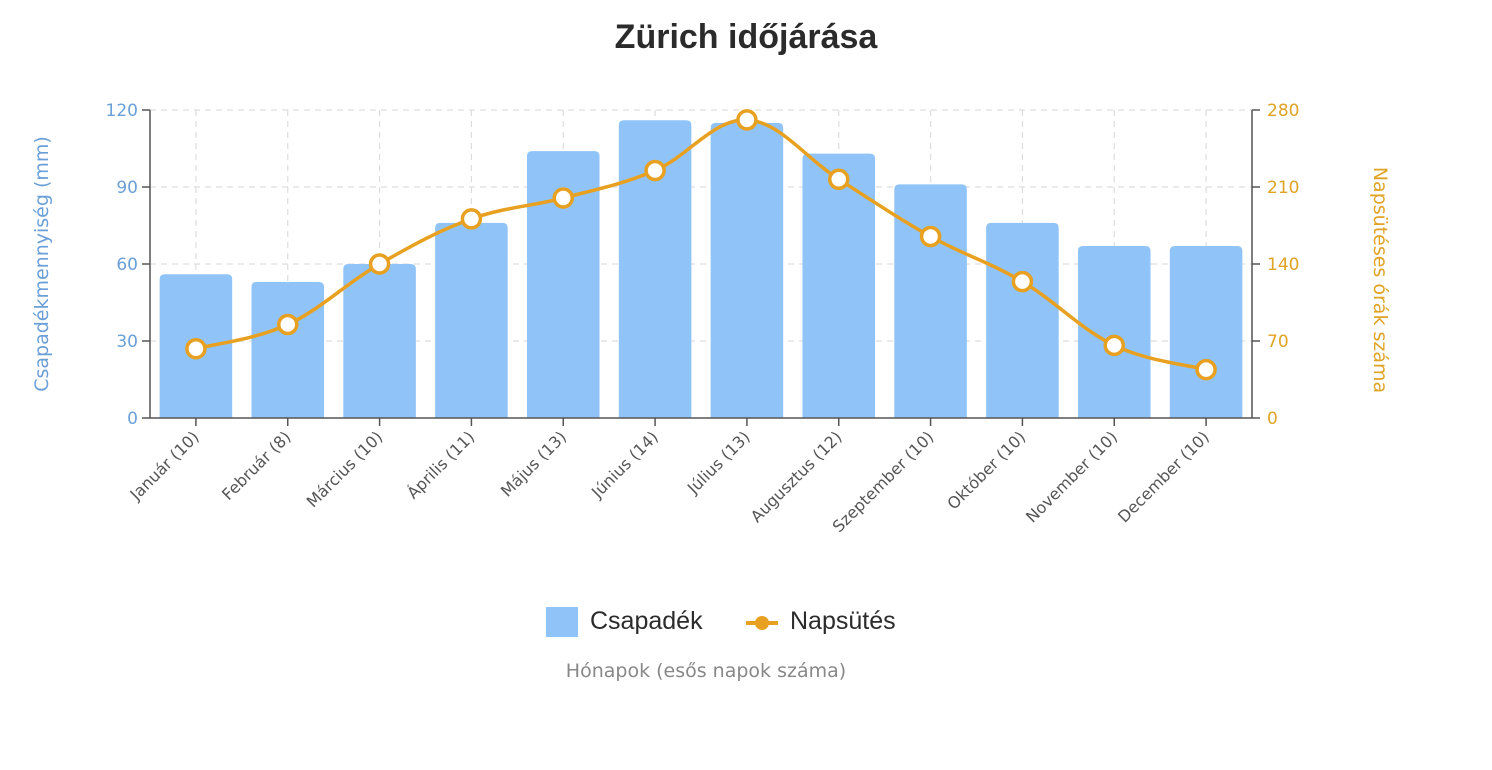 The image size is (1492, 770). I want to click on legend-label: Napsütés, so click(843, 621).